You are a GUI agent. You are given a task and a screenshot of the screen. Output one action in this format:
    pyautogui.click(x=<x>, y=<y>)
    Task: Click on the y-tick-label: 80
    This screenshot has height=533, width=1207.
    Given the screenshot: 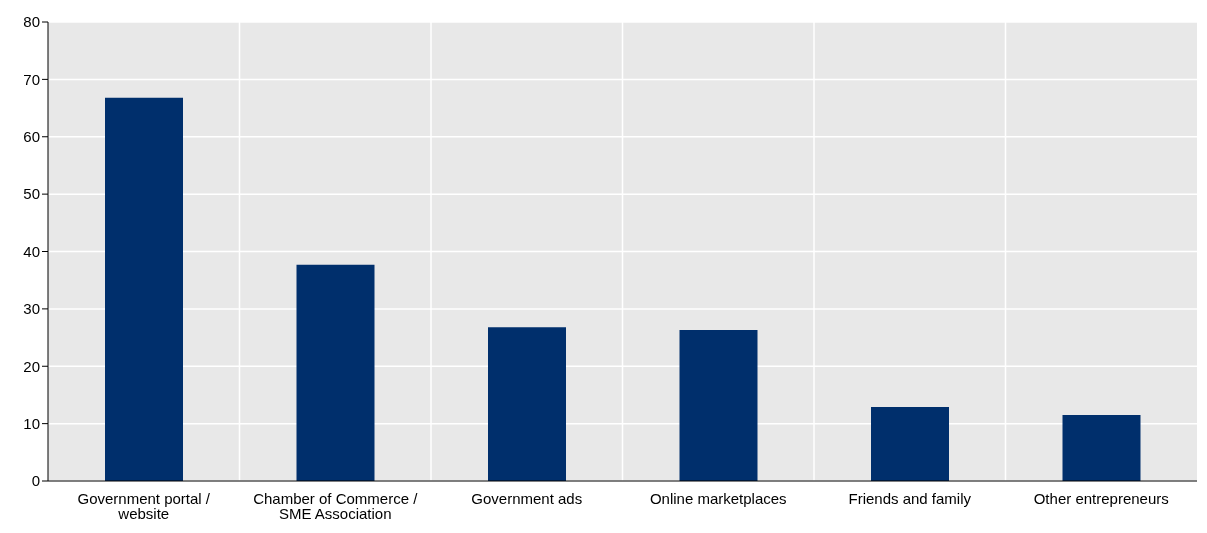 What is the action you would take?
    pyautogui.click(x=31, y=22)
    